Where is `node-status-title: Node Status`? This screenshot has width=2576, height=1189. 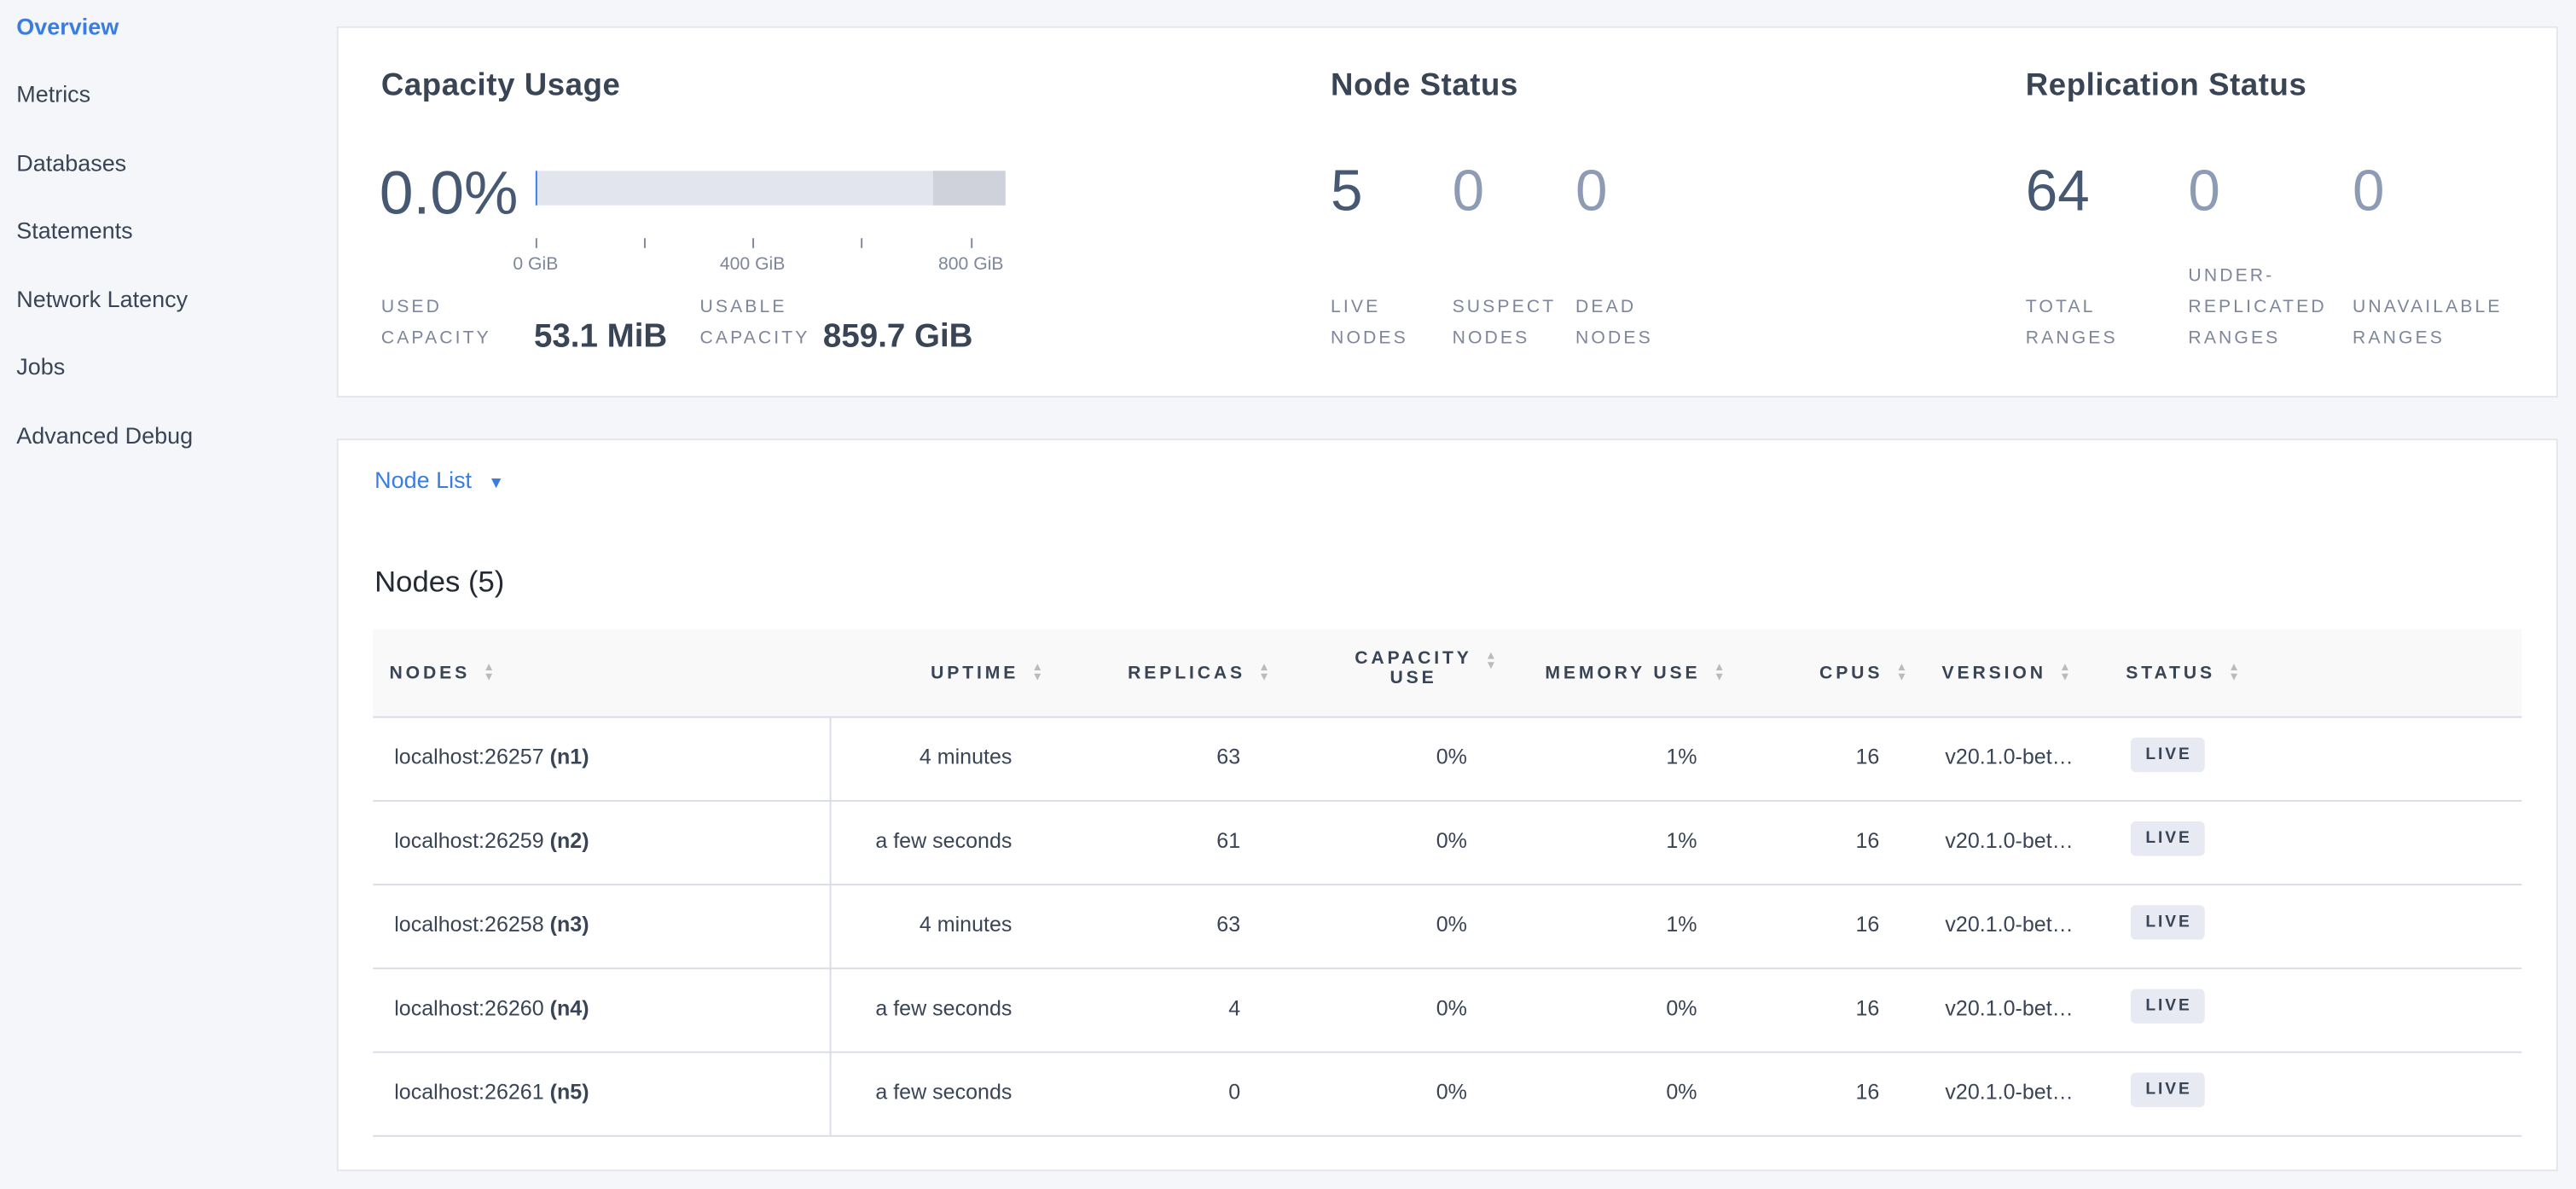 node-status-title: Node Status is located at coordinates (1424, 86).